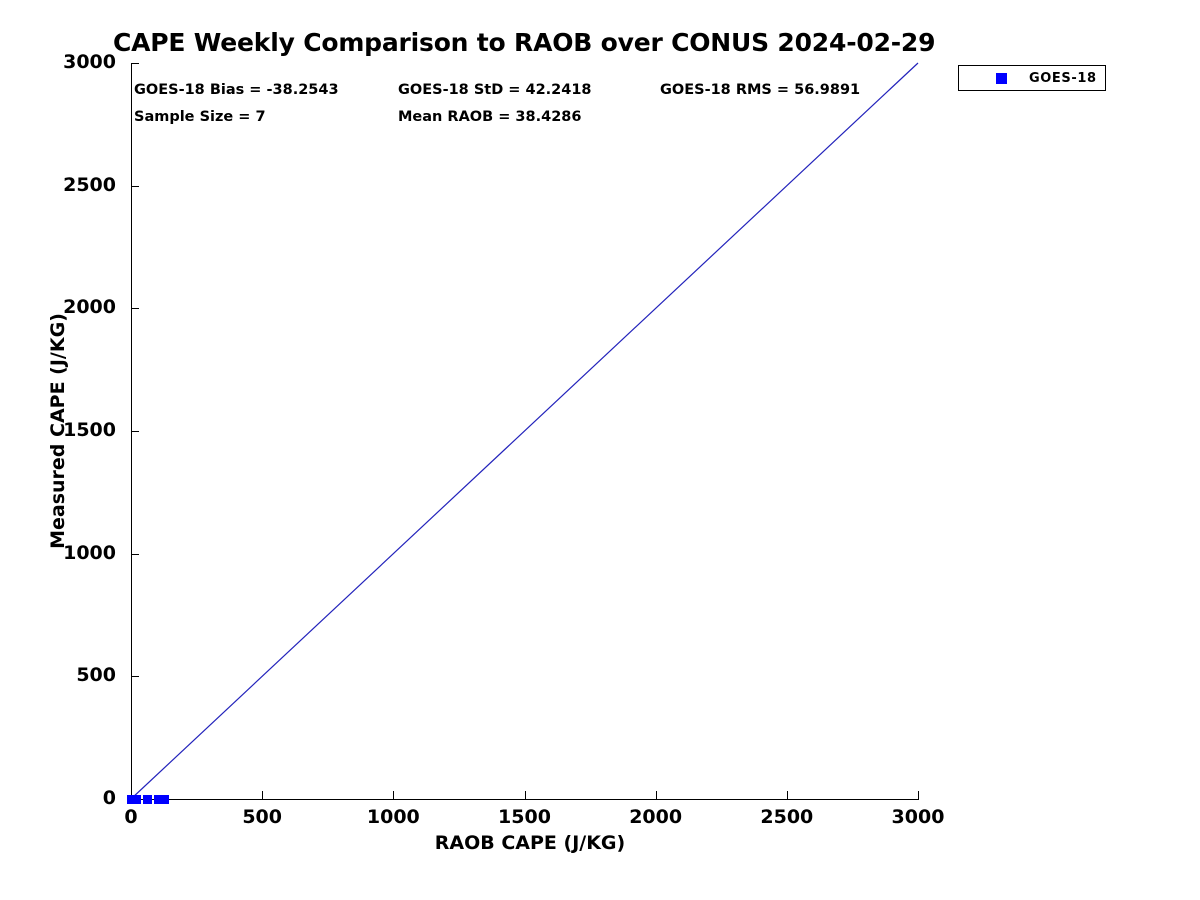 This screenshot has width=1200, height=900. Describe the element at coordinates (393, 817) in the screenshot. I see `x-tick-label-1000: 1000` at that location.